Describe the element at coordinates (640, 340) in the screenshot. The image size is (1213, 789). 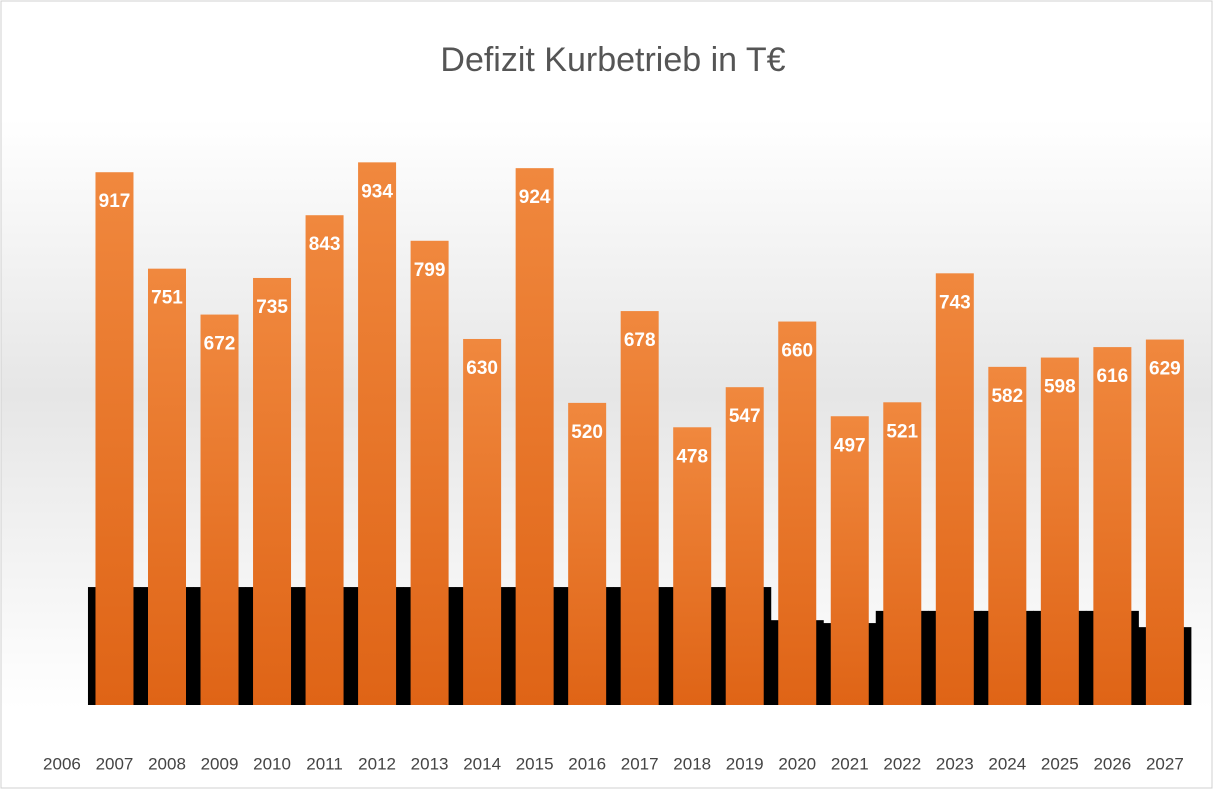
I see `value-label: 678` at that location.